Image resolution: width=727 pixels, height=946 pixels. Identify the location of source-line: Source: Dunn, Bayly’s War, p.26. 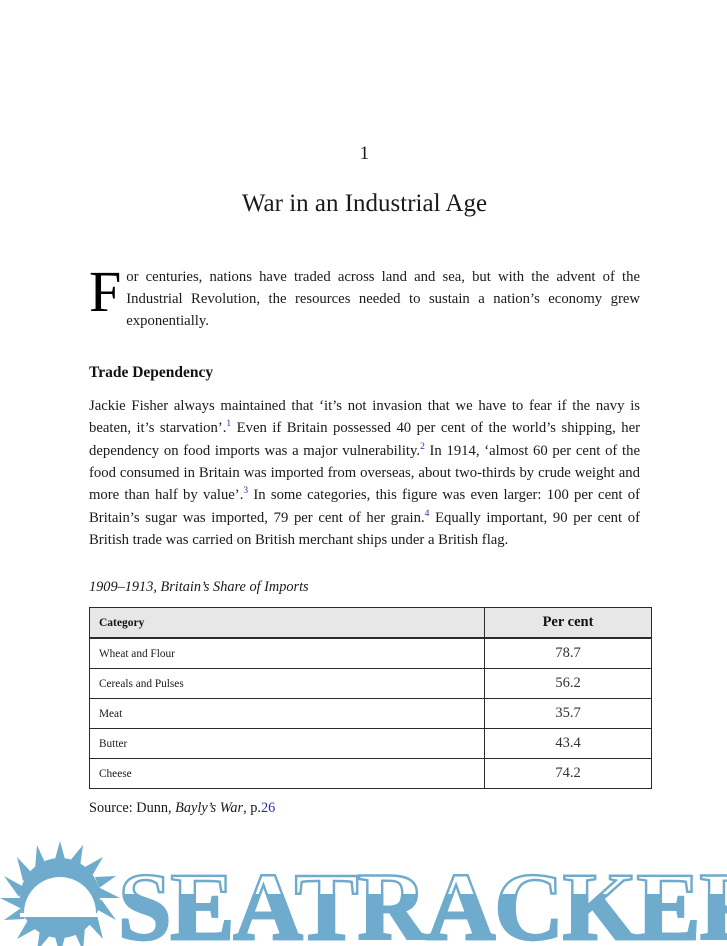
(364, 808).